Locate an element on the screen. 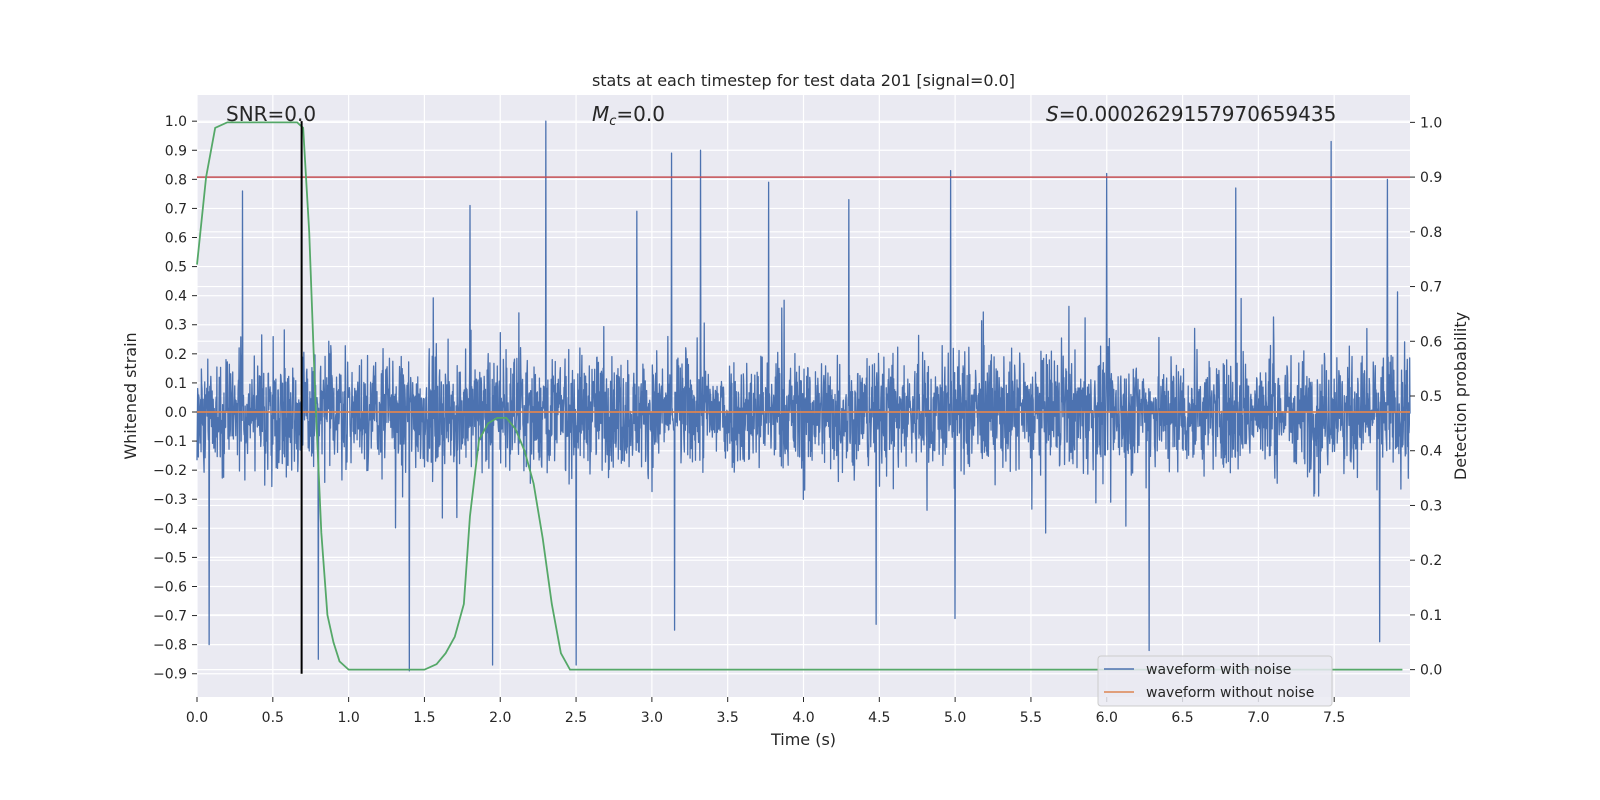 This screenshot has width=1600, height=800. legend-box is located at coordinates (1215, 681).